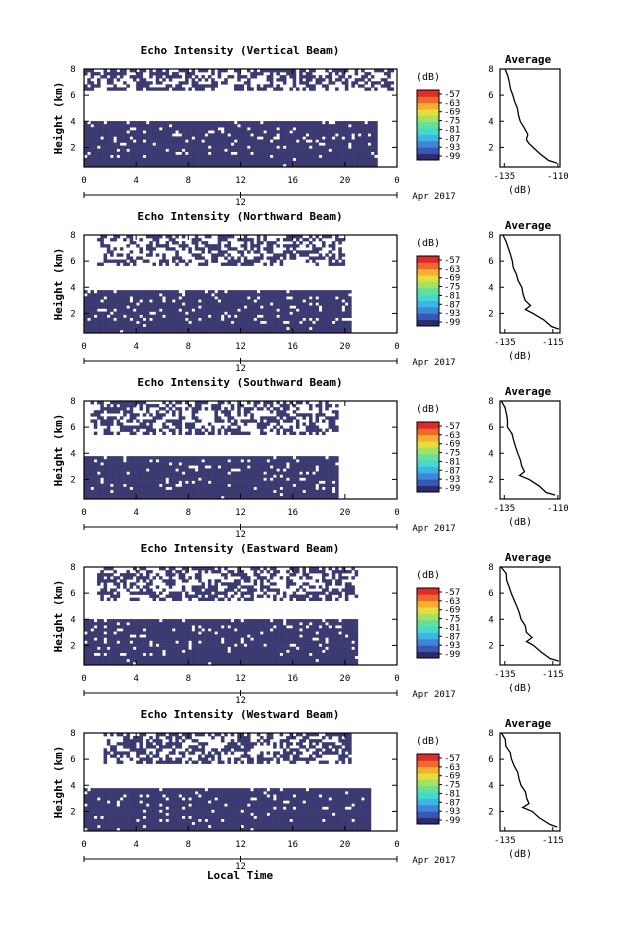  Describe the element at coordinates (428, 297) in the screenshot. I see `colorbar-band` at that location.